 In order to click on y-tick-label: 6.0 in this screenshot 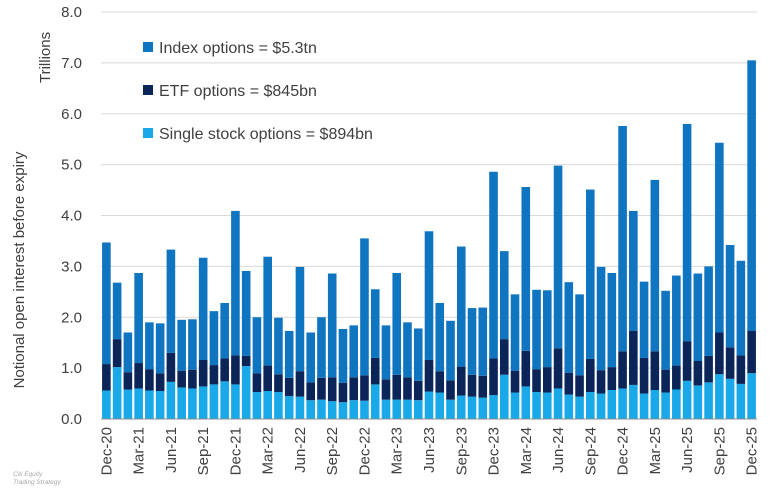, I will do `click(71, 114)`.